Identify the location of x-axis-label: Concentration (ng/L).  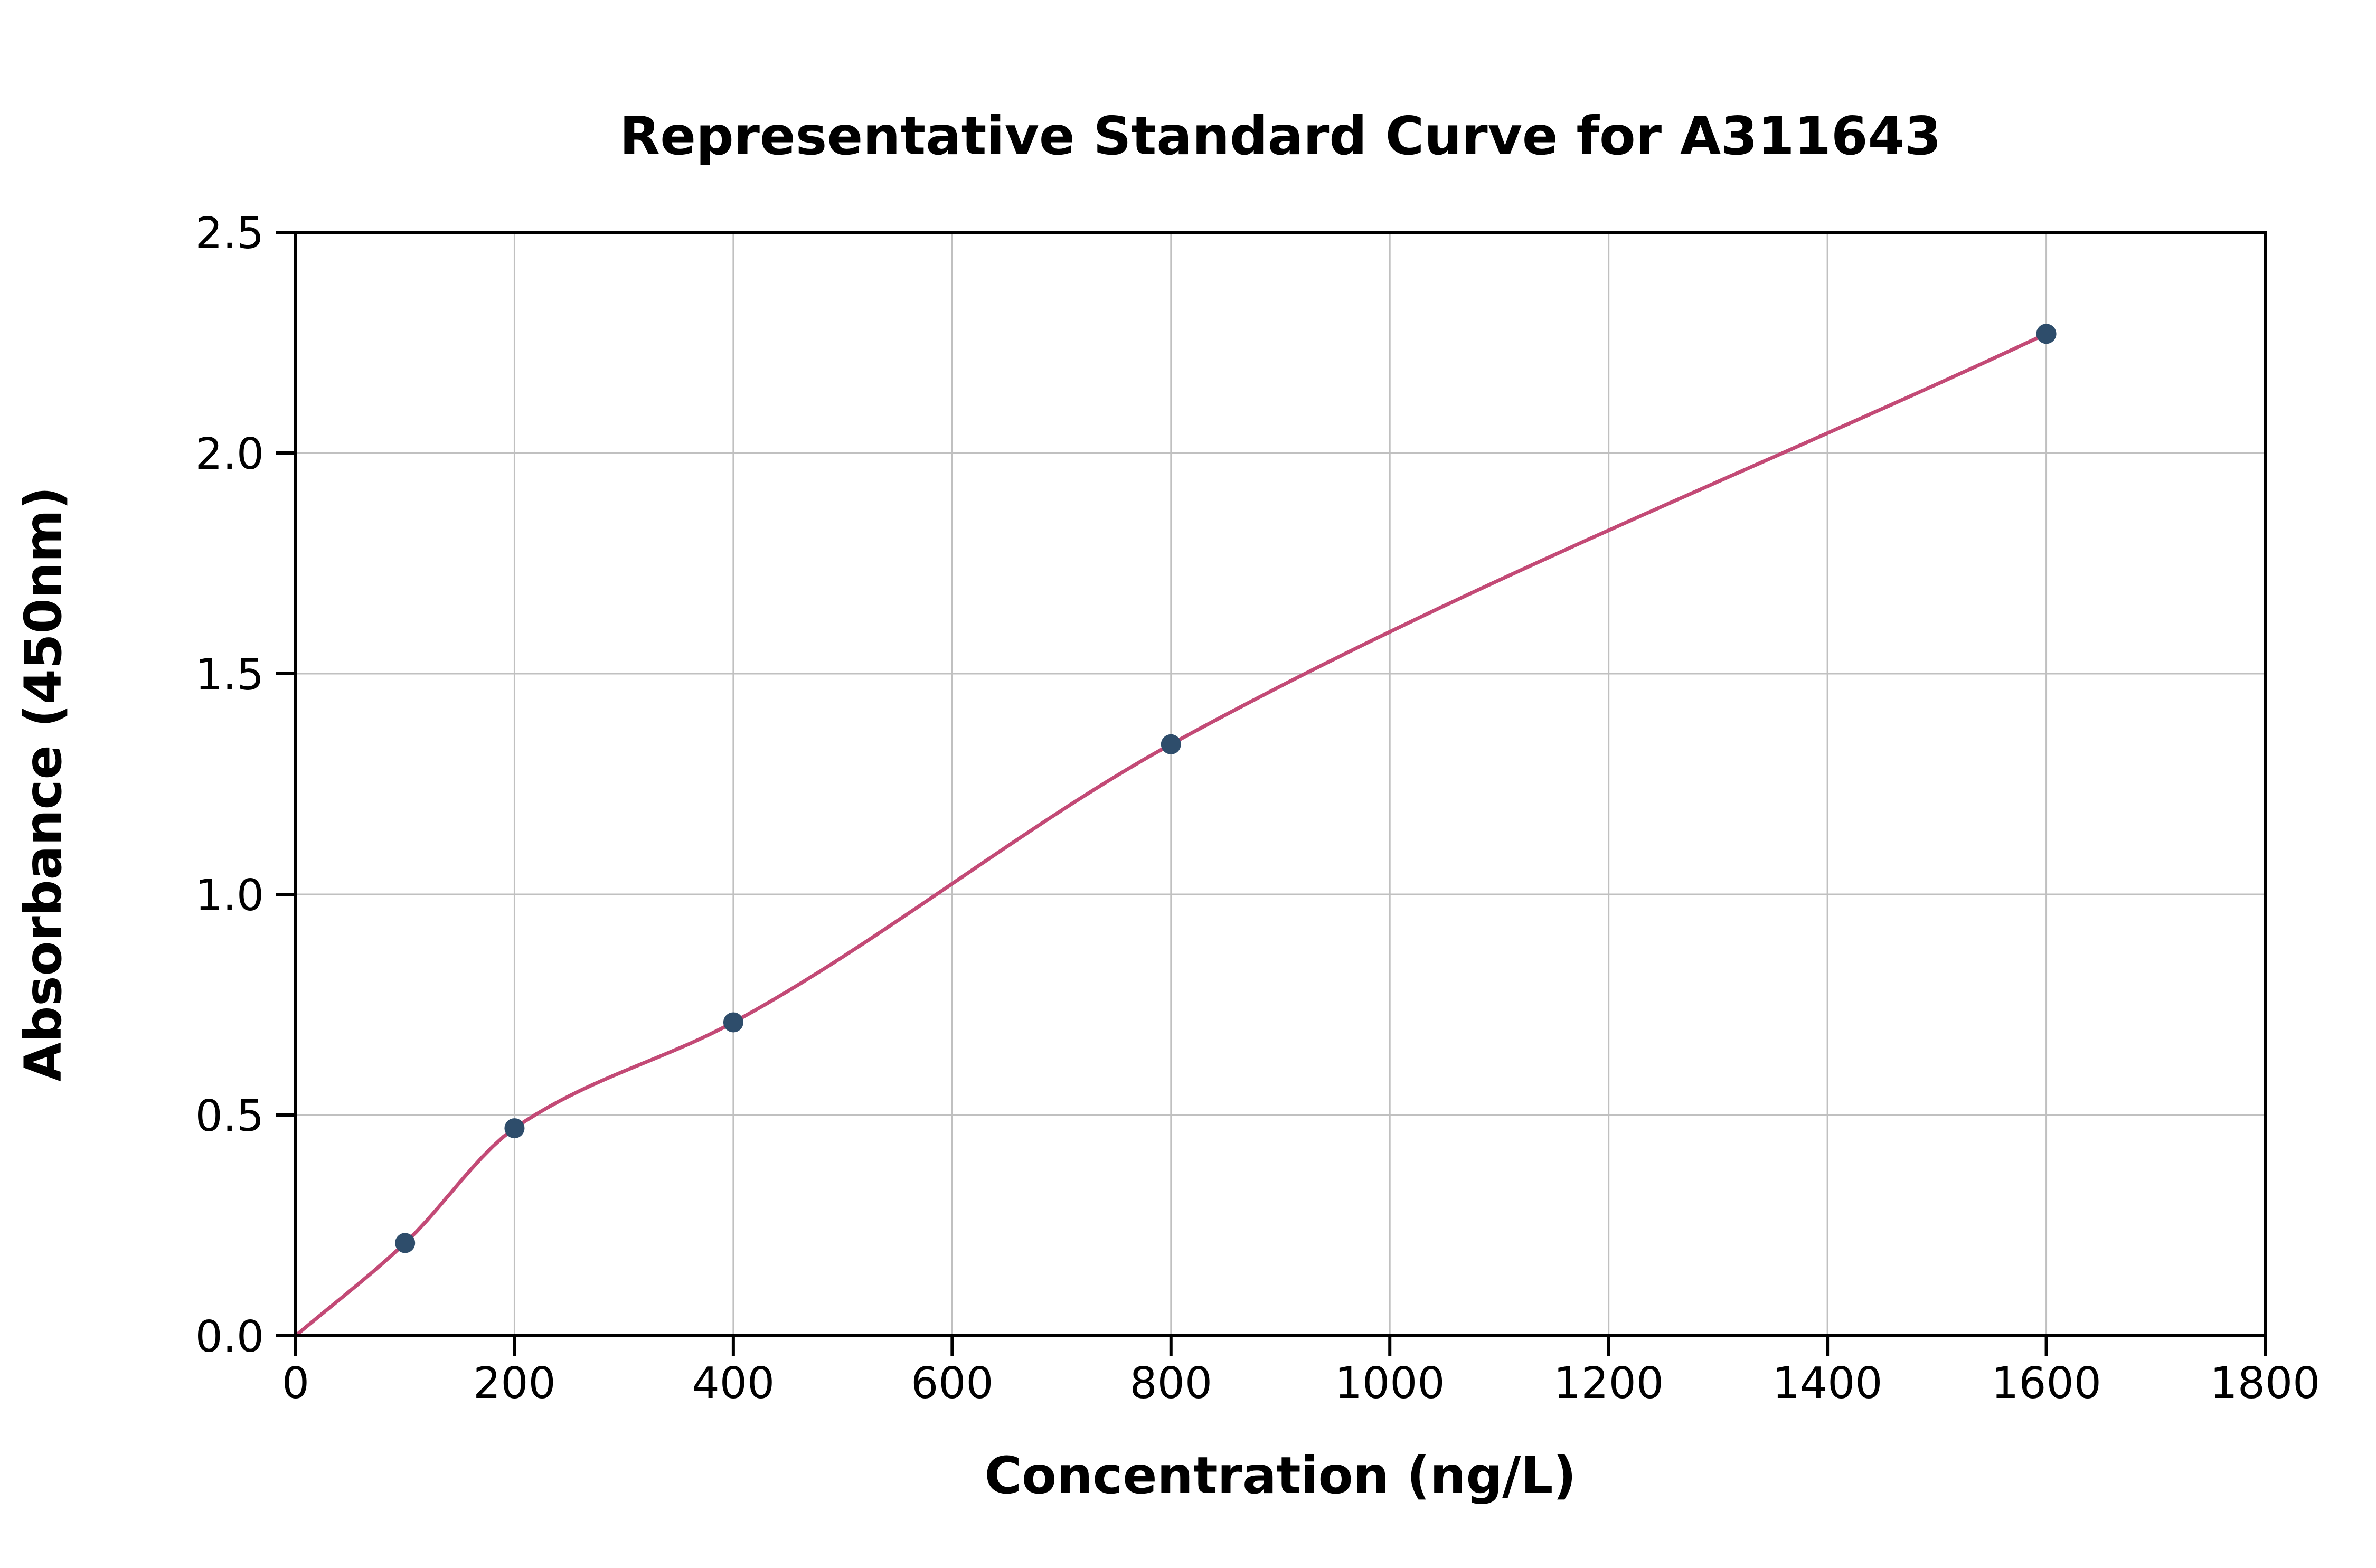
(1281, 1476).